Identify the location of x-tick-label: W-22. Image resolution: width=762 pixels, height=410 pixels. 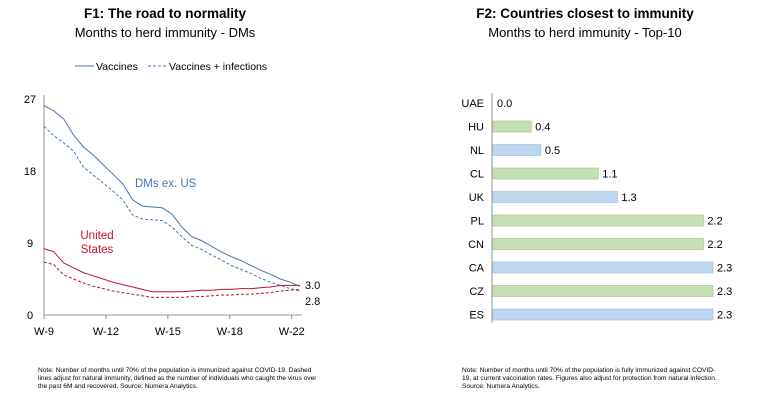
(292, 332).